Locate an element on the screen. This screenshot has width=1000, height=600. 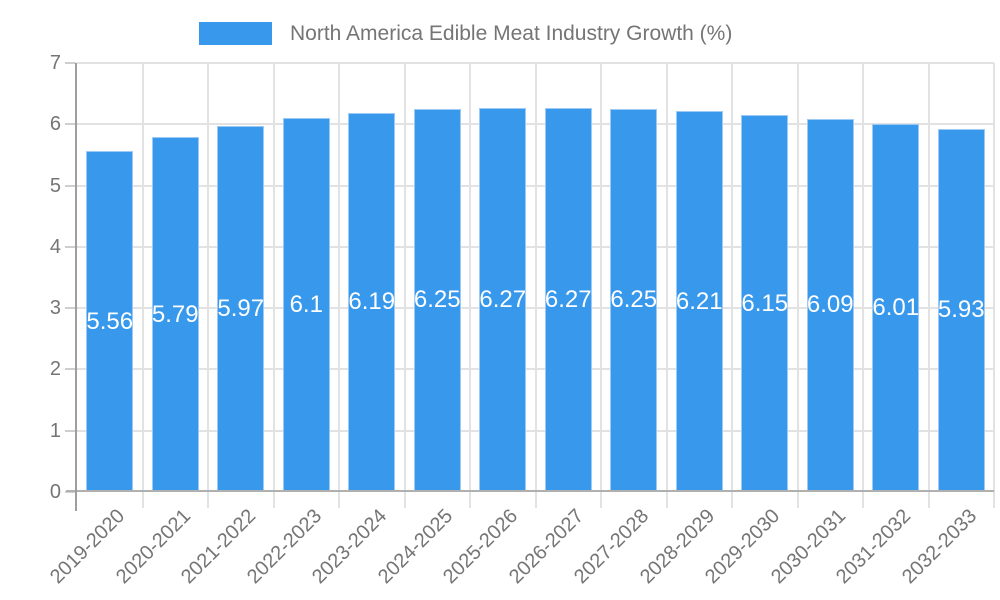
bar-value-label: 6.01 is located at coordinates (896, 307).